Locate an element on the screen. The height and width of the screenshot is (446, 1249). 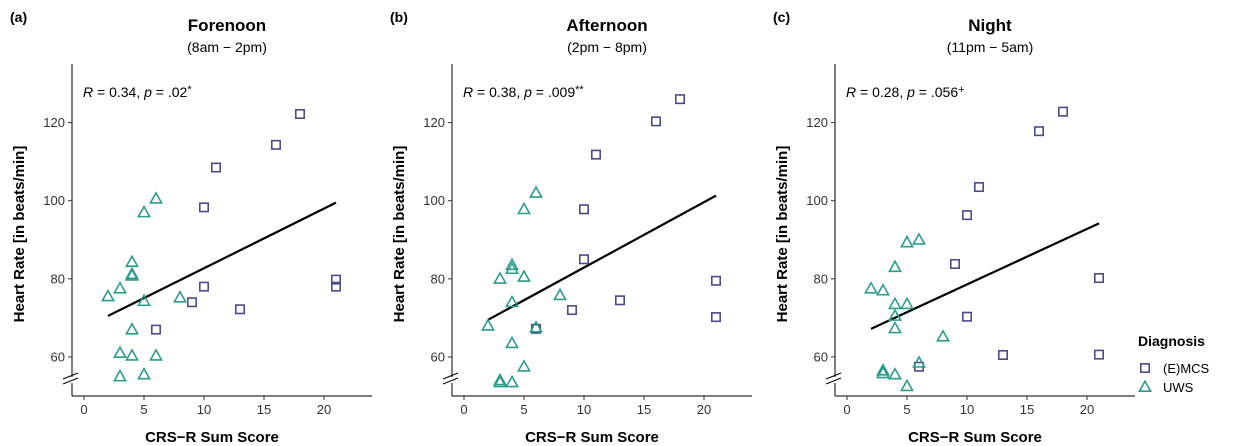
y-axis-label: Heart Rate [in beats/min] is located at coordinates (782, 234).